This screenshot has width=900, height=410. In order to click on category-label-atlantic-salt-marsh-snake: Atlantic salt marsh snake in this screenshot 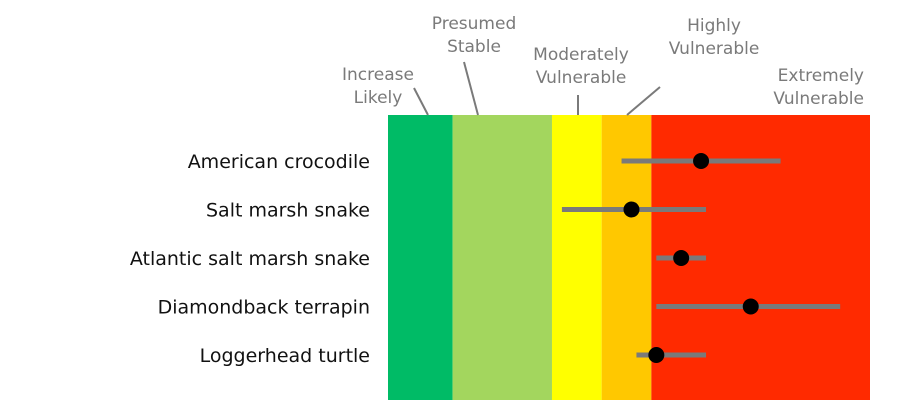, I will do `click(250, 259)`.